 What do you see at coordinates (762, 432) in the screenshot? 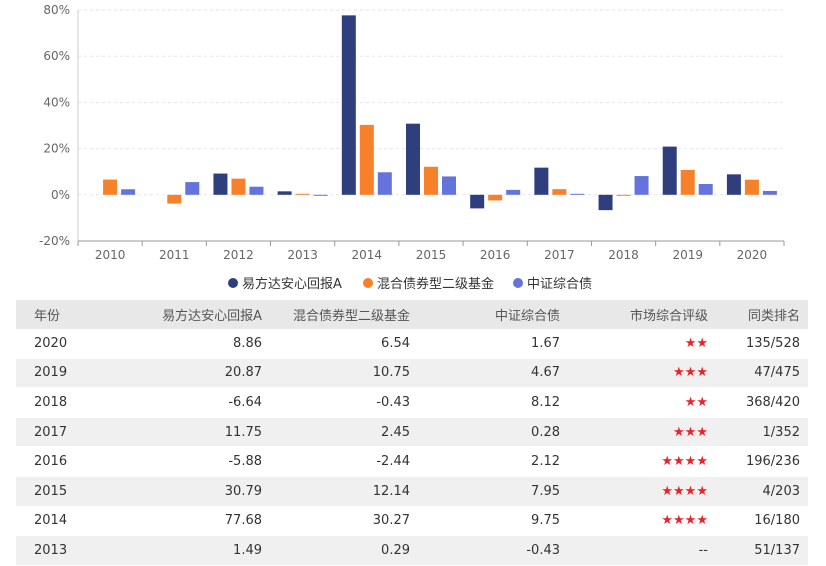
I see `cell-rank: 1/352` at bounding box center [762, 432].